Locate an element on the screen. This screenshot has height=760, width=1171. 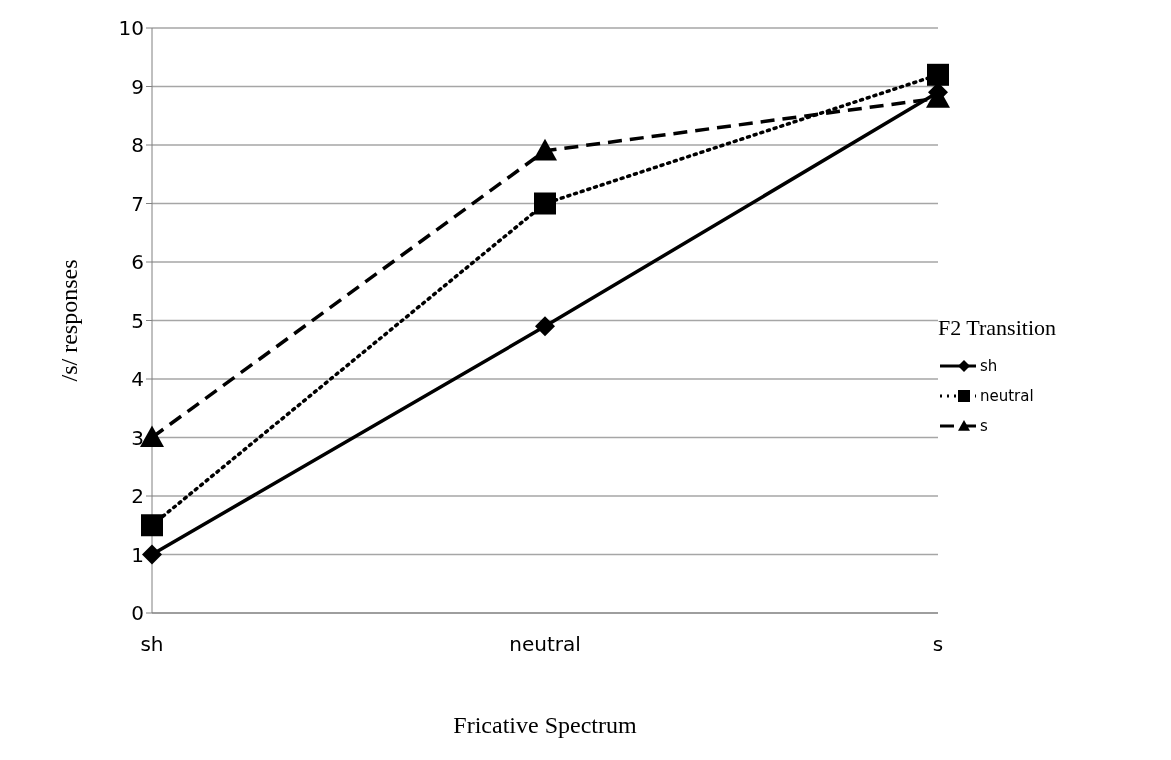
y-tick-label: 6 is located at coordinates (137, 262).